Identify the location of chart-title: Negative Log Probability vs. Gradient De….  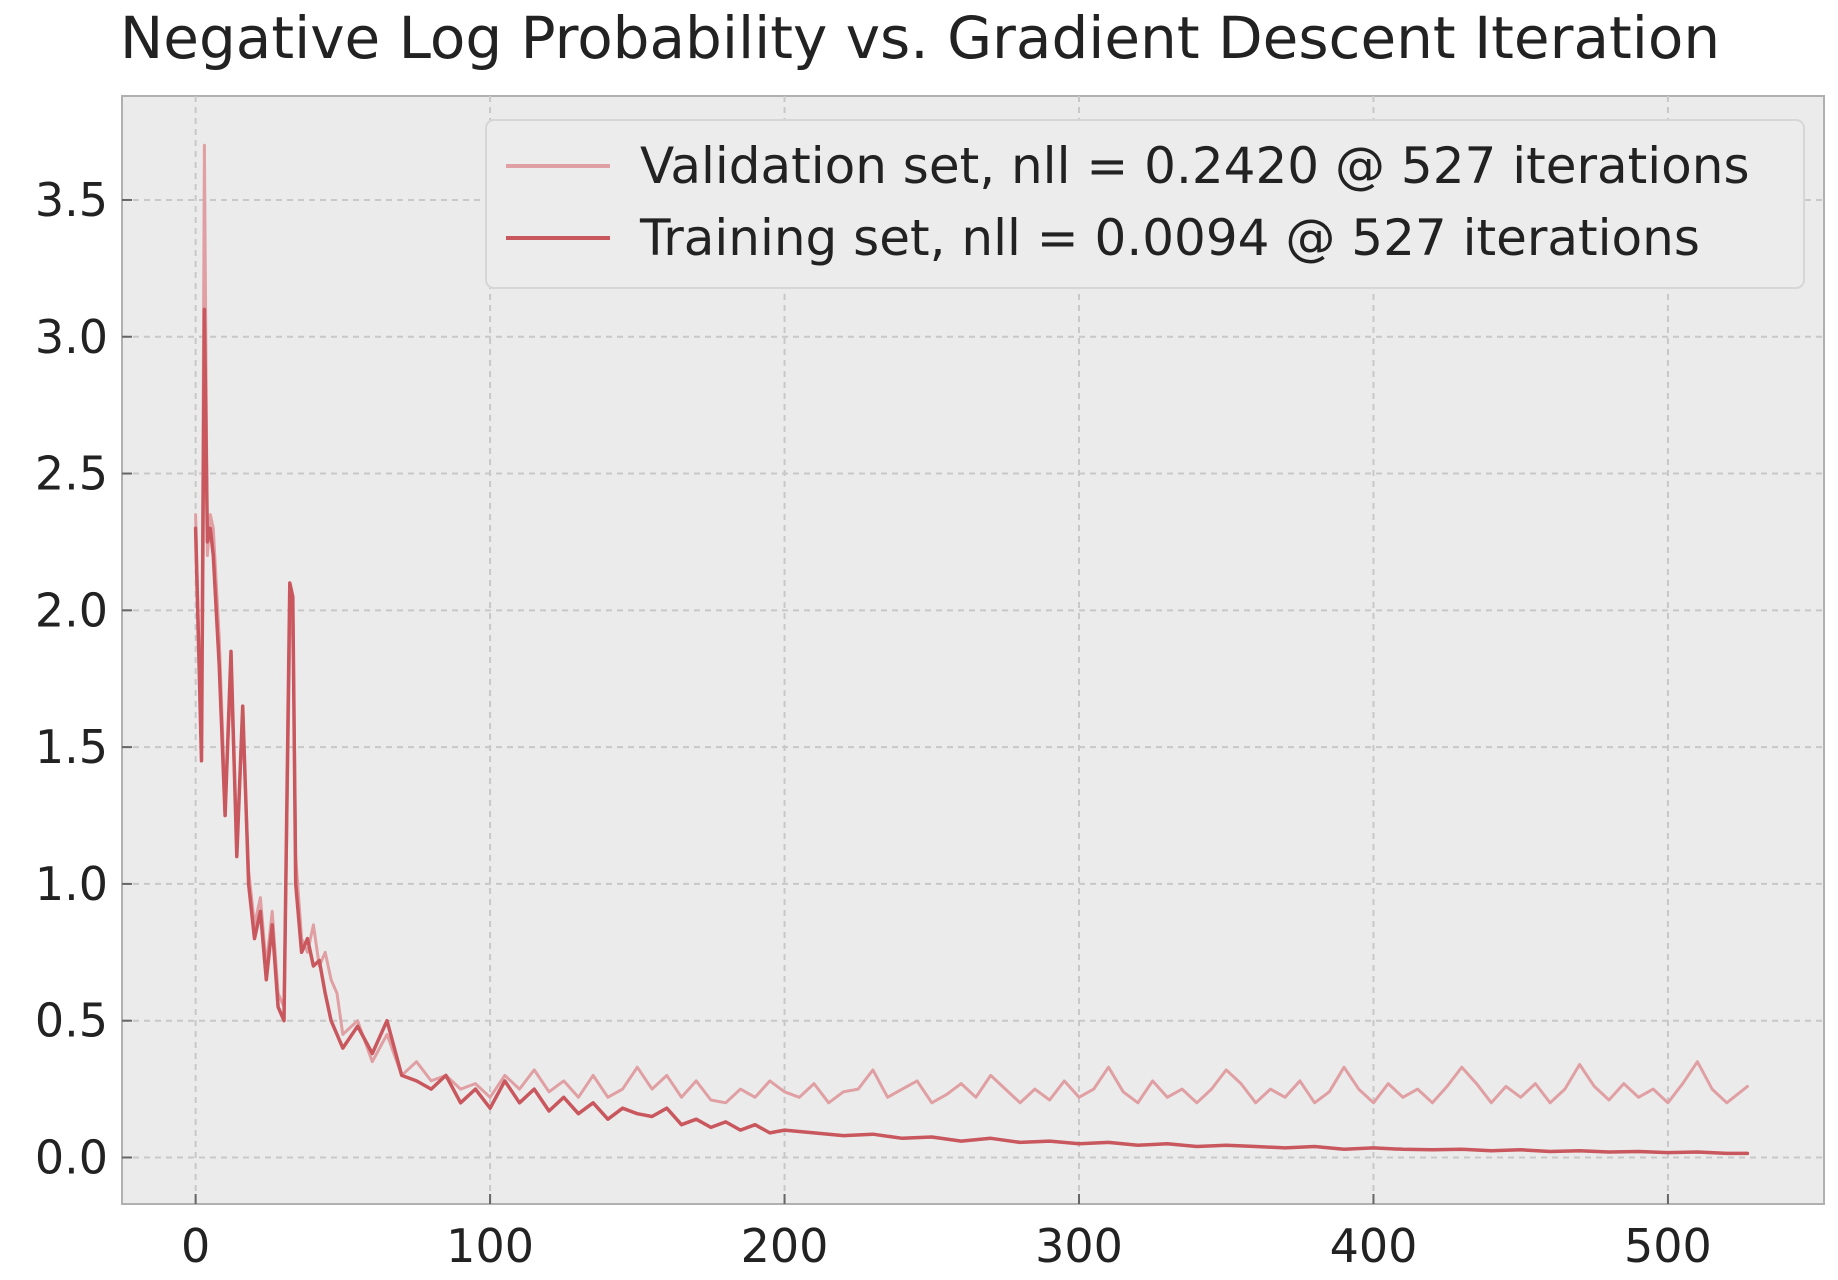
(920, 38).